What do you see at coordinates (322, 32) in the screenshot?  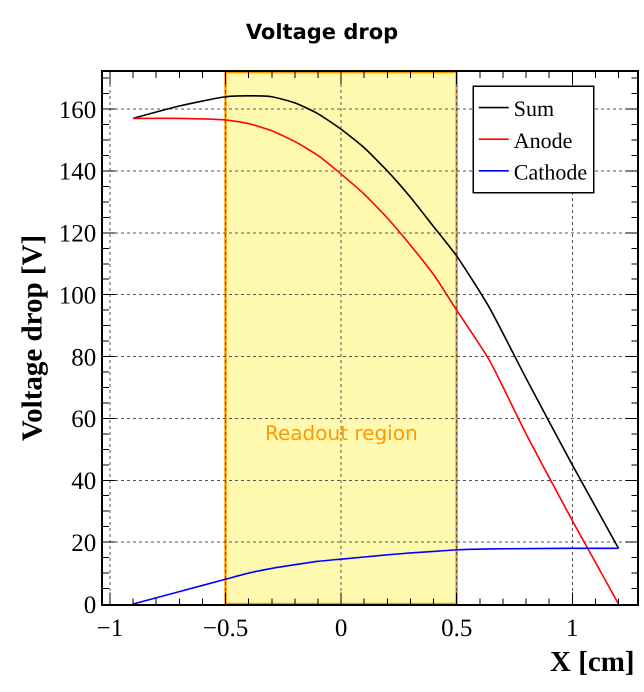 I see `chart-title: Voltage drop` at bounding box center [322, 32].